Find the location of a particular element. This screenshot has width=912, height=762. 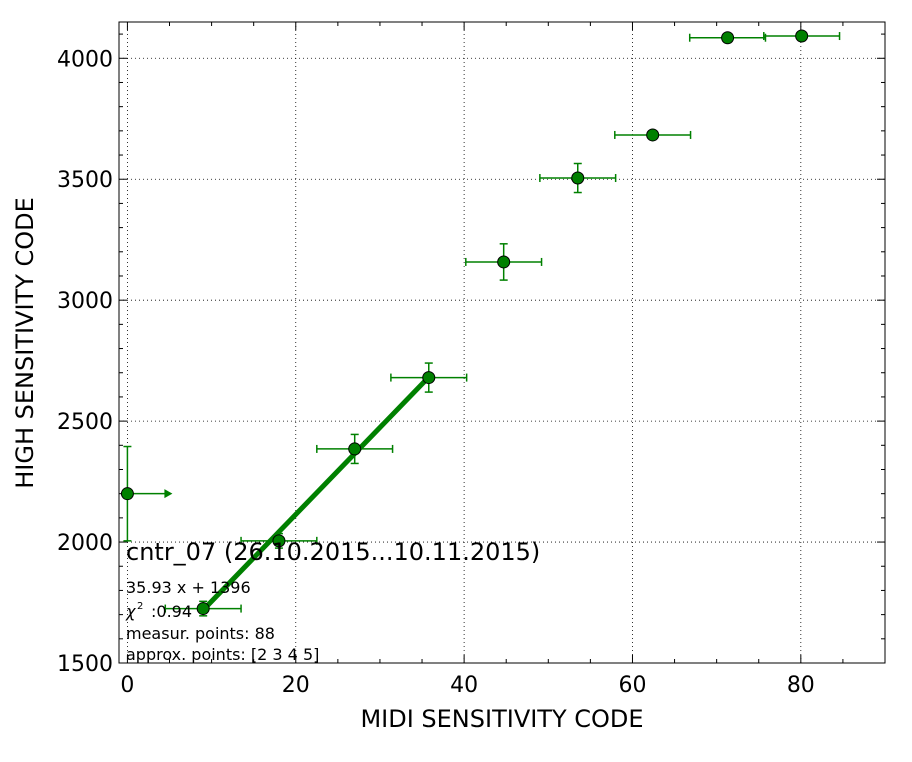

annotation-chi-symbol: χ is located at coordinates (130, 611).